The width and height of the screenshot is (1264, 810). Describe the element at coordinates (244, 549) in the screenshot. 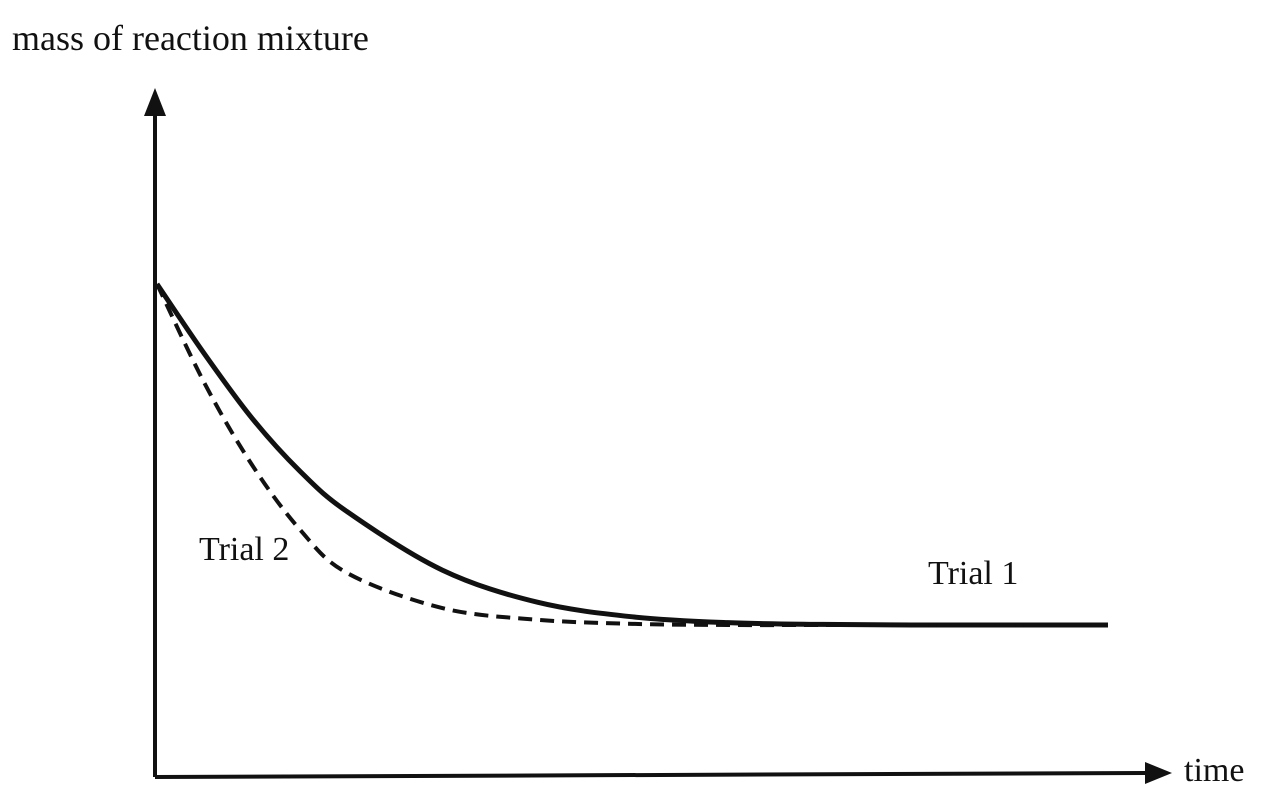

I see `series-label-trial-2: Trial 2` at that location.